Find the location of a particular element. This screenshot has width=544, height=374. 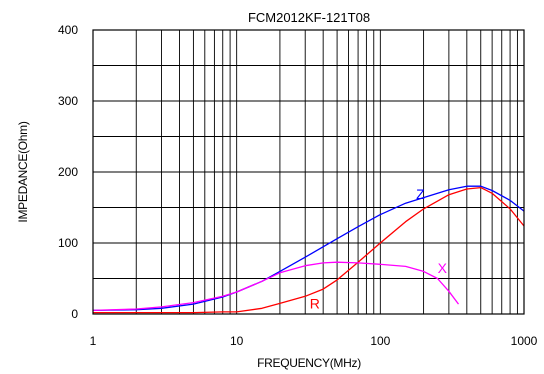

series-label-r: R is located at coordinates (315, 303).